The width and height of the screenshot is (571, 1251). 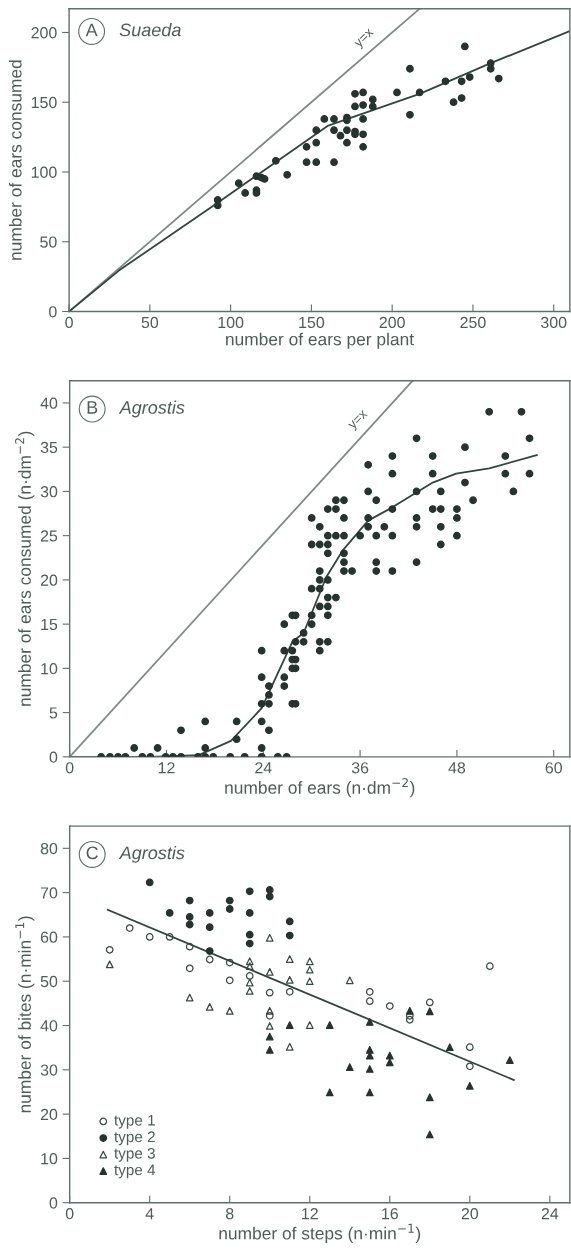 What do you see at coordinates (390, 1213) in the screenshot?
I see `x-tick-label: 16` at bounding box center [390, 1213].